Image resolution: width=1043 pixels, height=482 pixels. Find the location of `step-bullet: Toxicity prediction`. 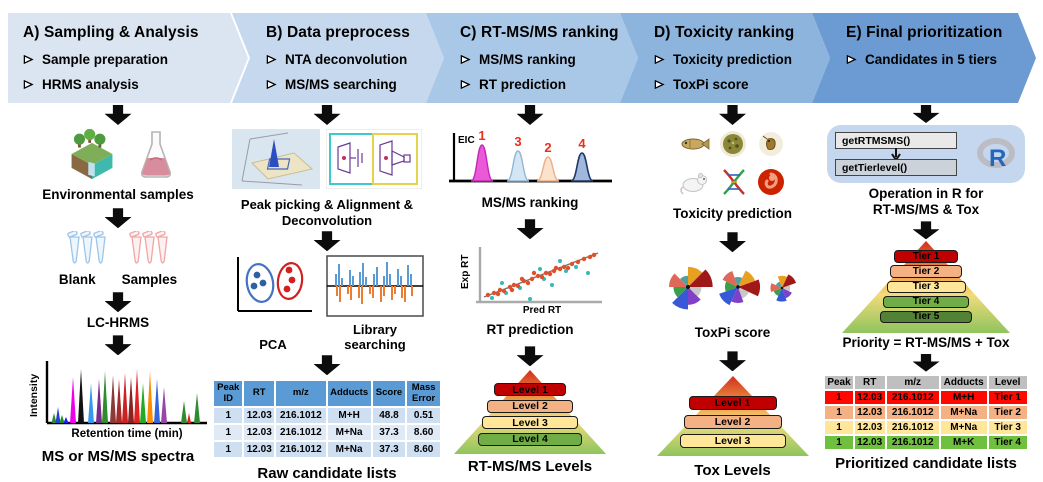

step-bullet: Toxicity prediction is located at coordinates (733, 59).